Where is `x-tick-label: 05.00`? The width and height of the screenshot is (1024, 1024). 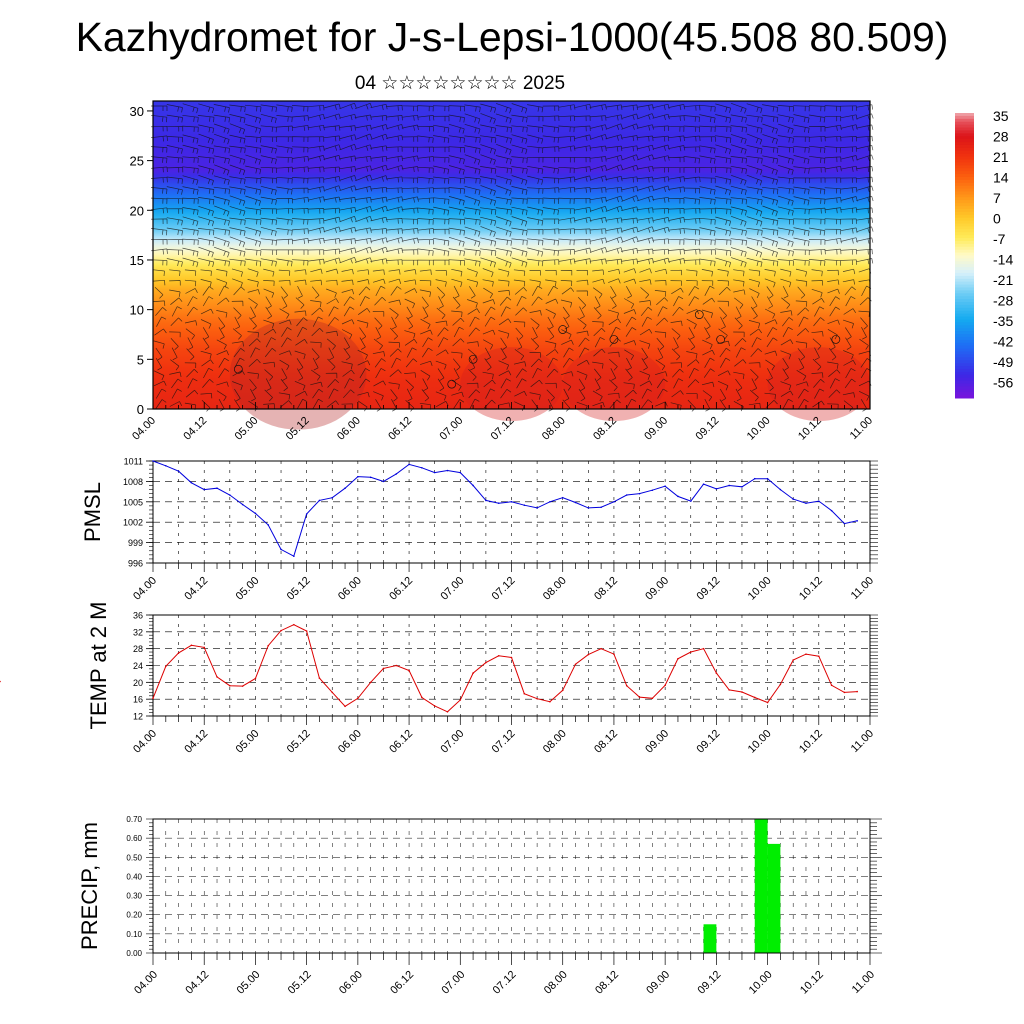
x-tick-label: 05.00 is located at coordinates (248, 589).